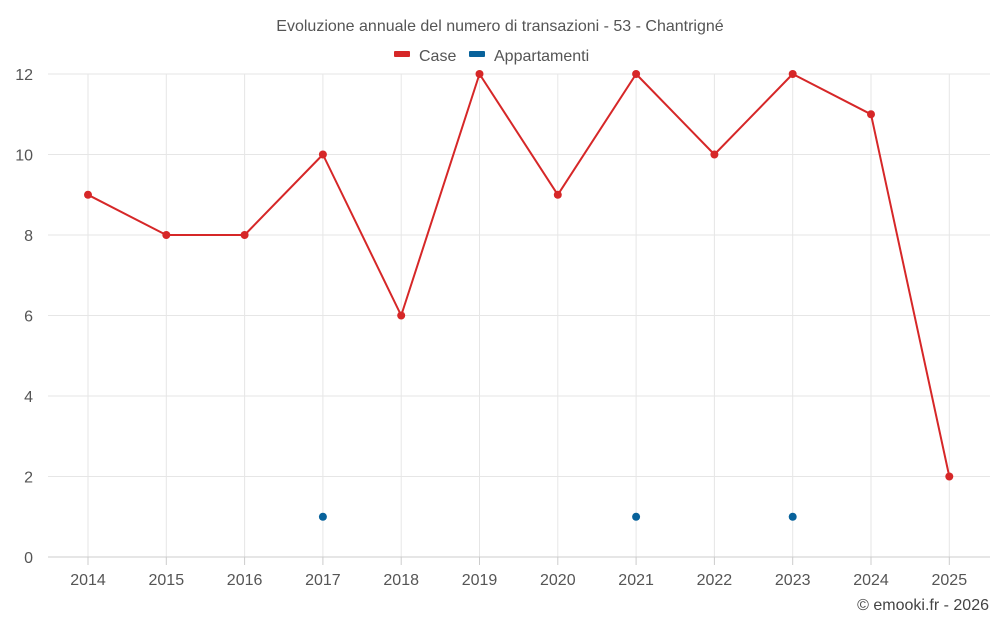 The height and width of the screenshot is (625, 1000). I want to click on y-tick-label: 6, so click(28, 317).